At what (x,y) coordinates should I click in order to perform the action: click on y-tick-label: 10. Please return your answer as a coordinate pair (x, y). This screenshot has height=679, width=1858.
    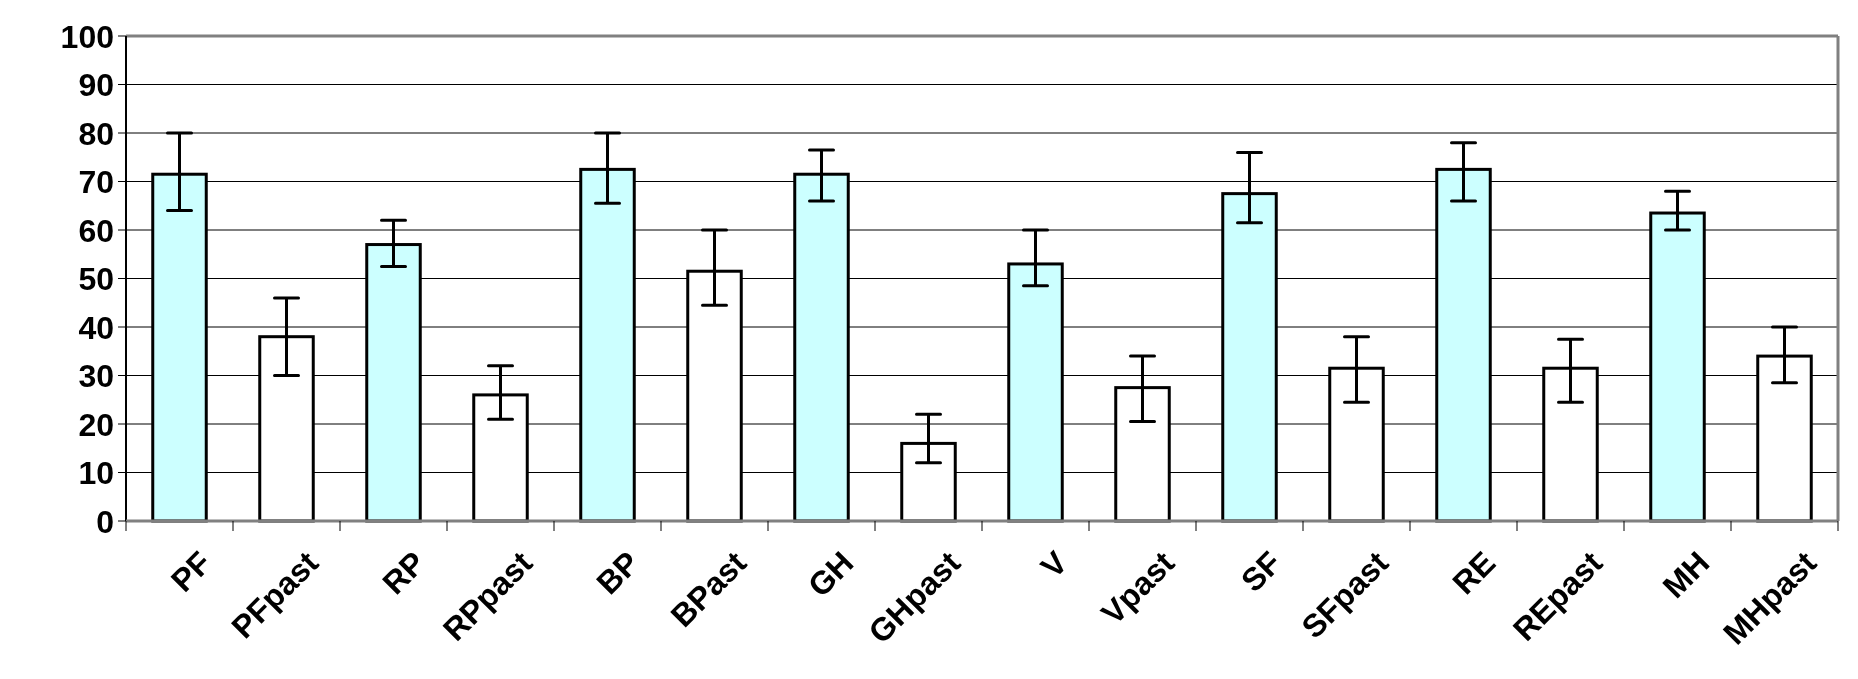
    Looking at the image, I should click on (96, 473).